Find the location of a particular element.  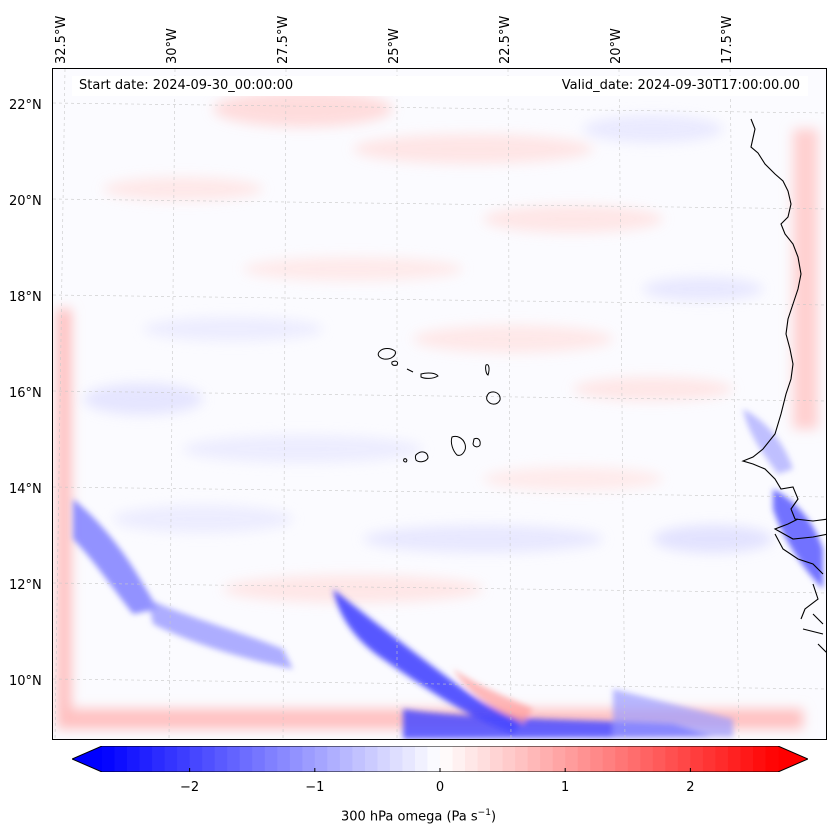

lat-label: 16°N is located at coordinates (25, 393).